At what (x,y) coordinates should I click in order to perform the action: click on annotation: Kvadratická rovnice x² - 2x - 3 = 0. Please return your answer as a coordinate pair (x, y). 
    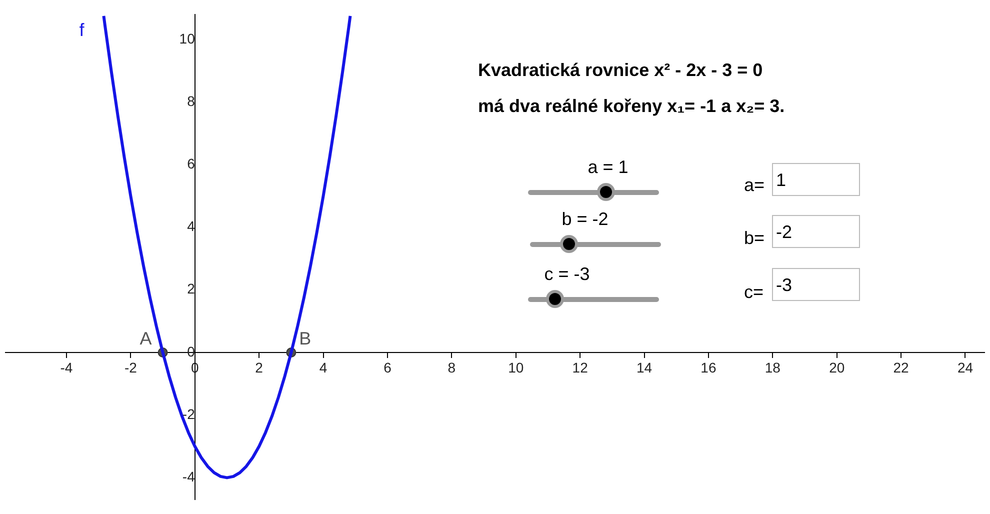
    Looking at the image, I should click on (620, 70).